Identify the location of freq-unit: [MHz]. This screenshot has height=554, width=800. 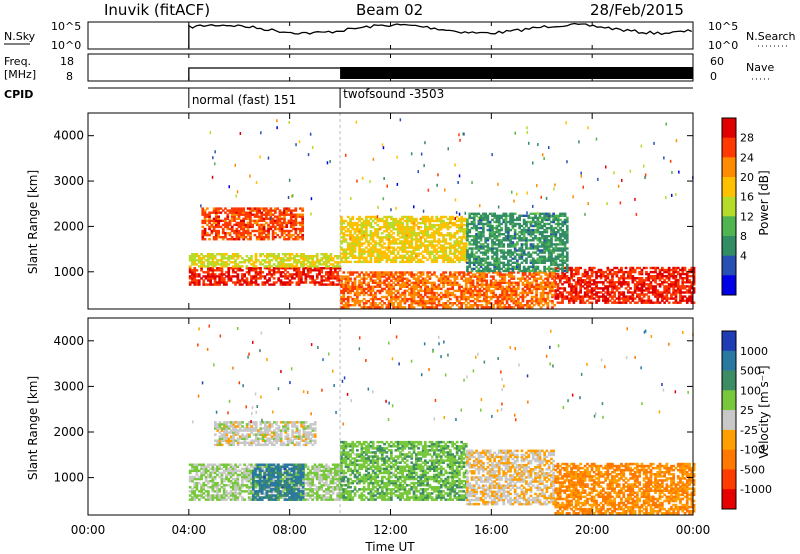
(20, 74).